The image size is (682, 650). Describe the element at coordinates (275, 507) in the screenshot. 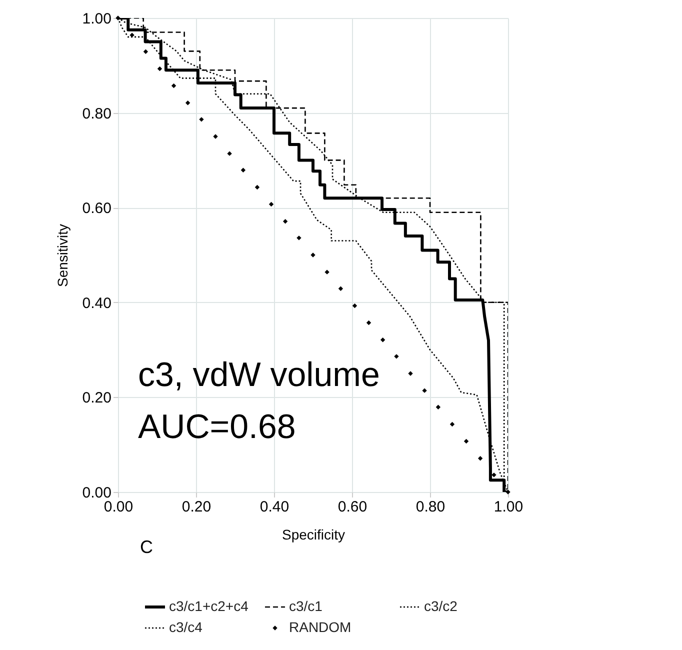

I see `x-tick-label: 0.40` at that location.